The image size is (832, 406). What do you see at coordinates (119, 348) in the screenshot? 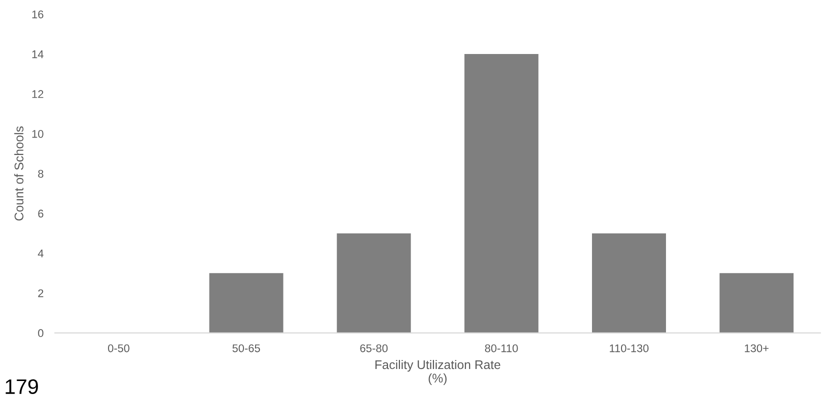
I see `x-tick-label: 0-50` at bounding box center [119, 348].